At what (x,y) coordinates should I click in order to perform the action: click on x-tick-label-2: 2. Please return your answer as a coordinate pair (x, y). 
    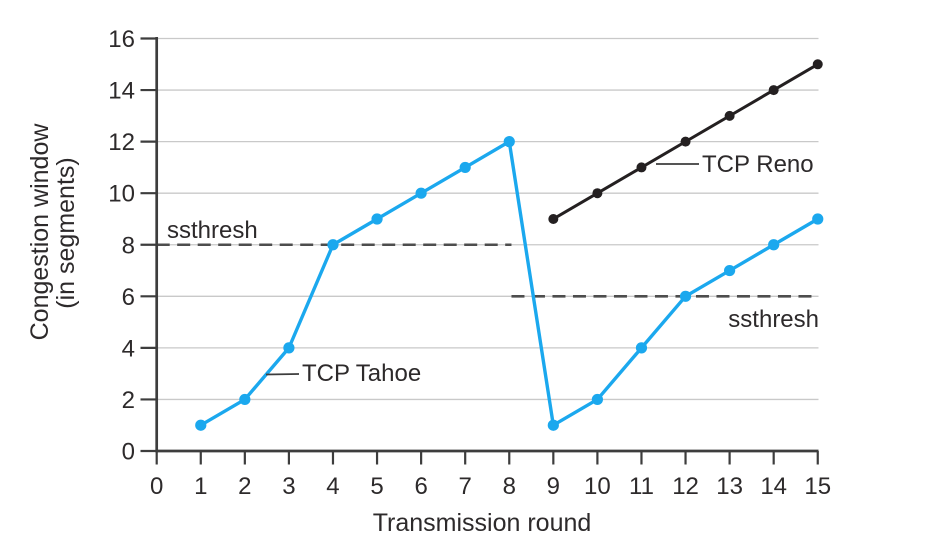
    Looking at the image, I should click on (244, 486).